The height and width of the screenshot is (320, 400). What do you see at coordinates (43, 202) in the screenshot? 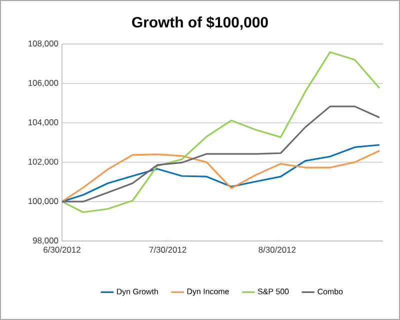
I see `y-tick-label: 100,000` at bounding box center [43, 202].